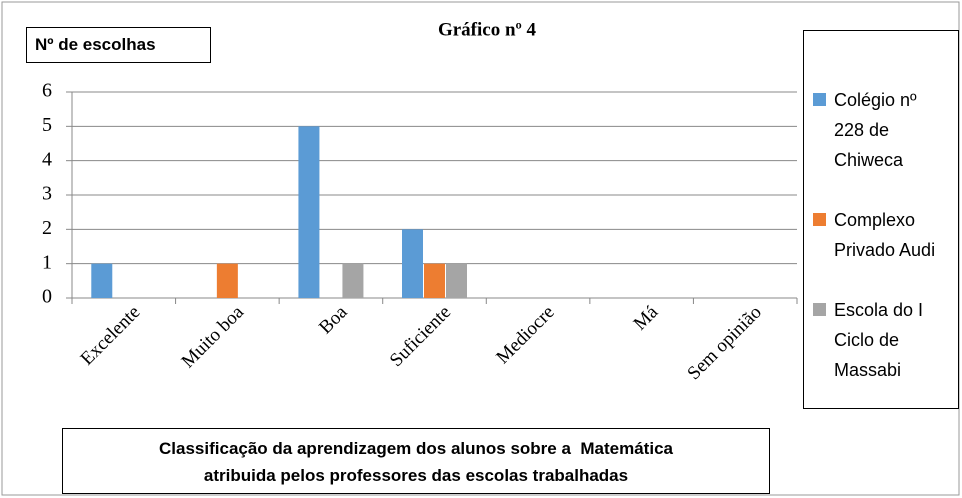 This screenshot has width=962, height=498. Describe the element at coordinates (525, 335) in the screenshot. I see `x-tick-label: Mediocre` at that location.